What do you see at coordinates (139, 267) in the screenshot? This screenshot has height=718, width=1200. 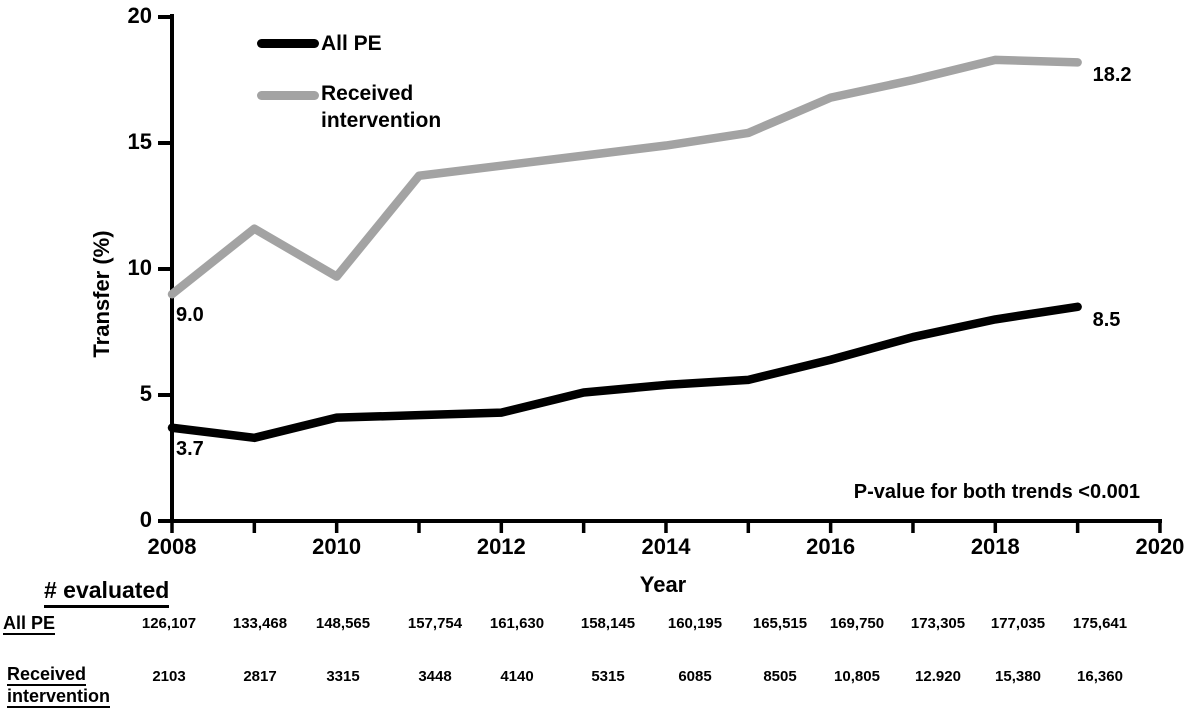 I see `y-tick-label: 10` at bounding box center [139, 267].